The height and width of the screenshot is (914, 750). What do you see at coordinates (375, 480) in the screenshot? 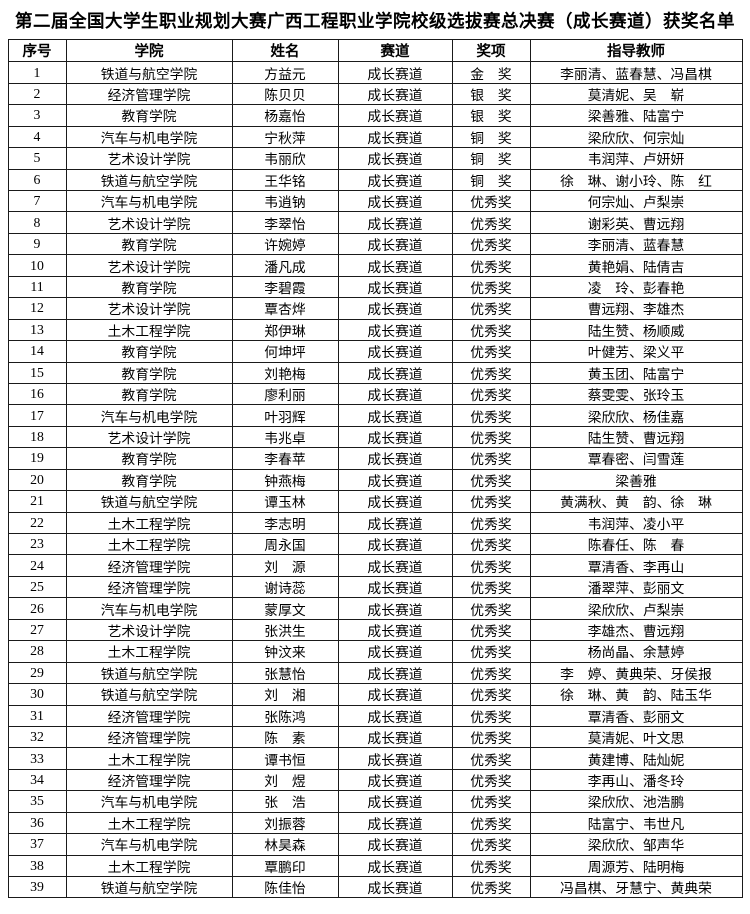
I see `table-row: 20 教育学院 钟燕梅 成长赛道 优秀奖 梁善雅` at bounding box center [375, 480].